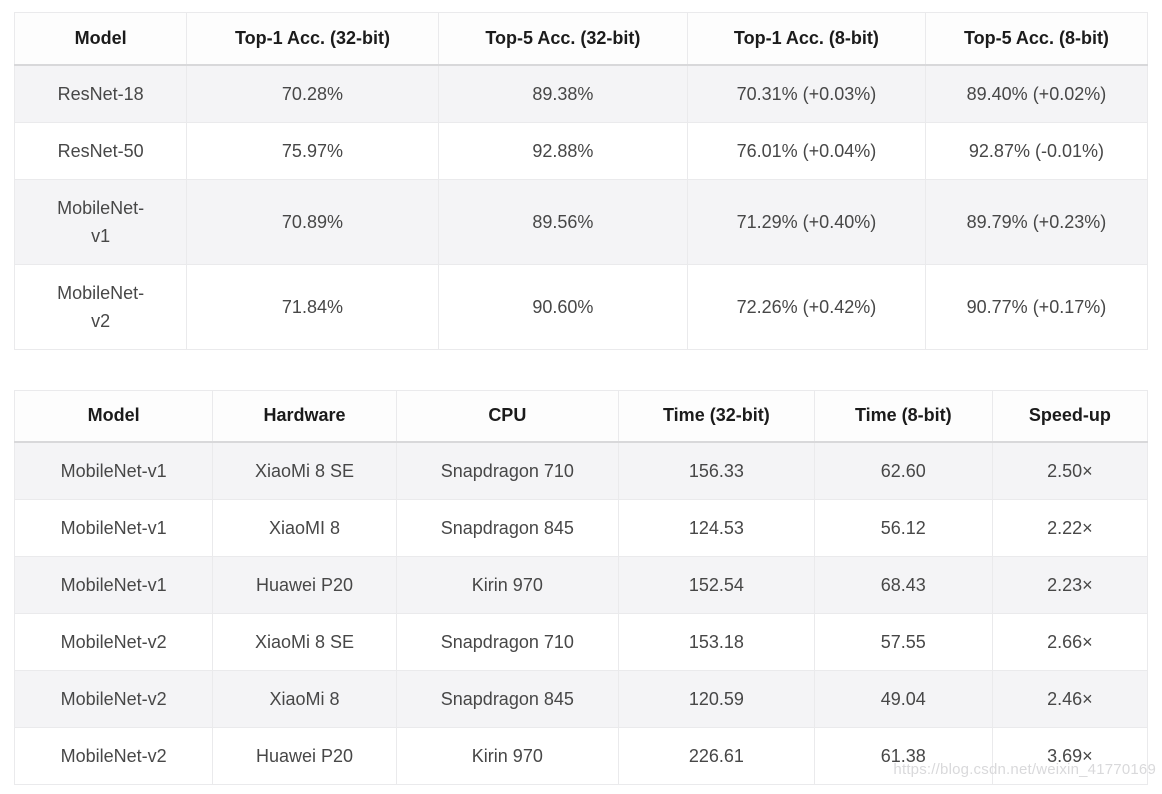 The width and height of the screenshot is (1162, 794). What do you see at coordinates (1070, 642) in the screenshot?
I see `table-cell: 2.66×` at bounding box center [1070, 642].